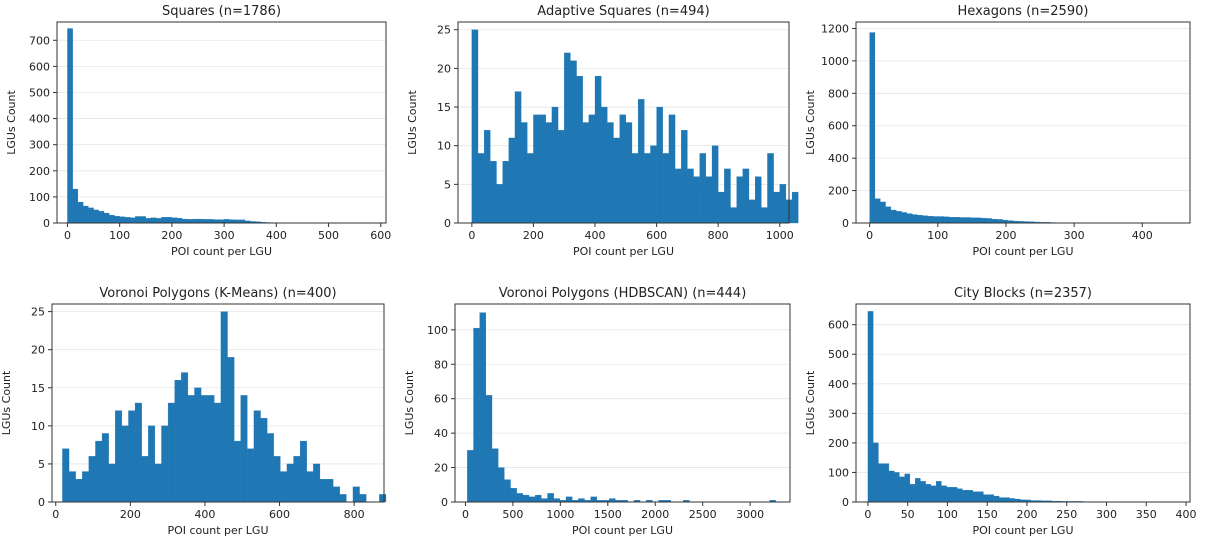 The height and width of the screenshot is (543, 1210). I want to click on x-tick-label: 300, so click(1106, 514).